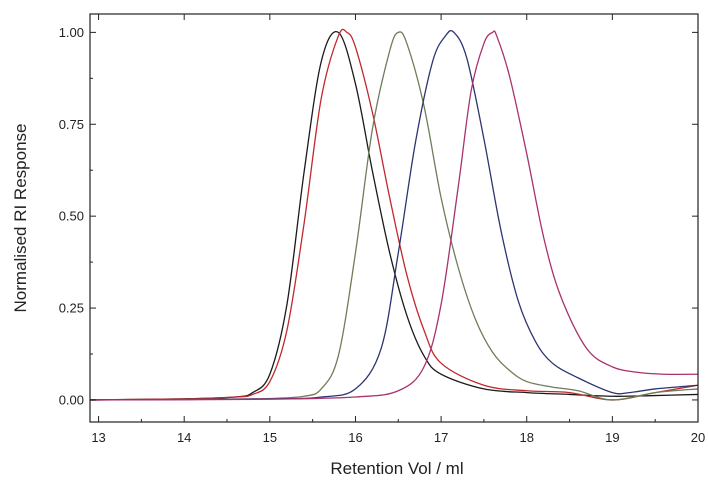 The height and width of the screenshot is (481, 708). I want to click on y-axis-title: Normalised RI Response, so click(20, 218).